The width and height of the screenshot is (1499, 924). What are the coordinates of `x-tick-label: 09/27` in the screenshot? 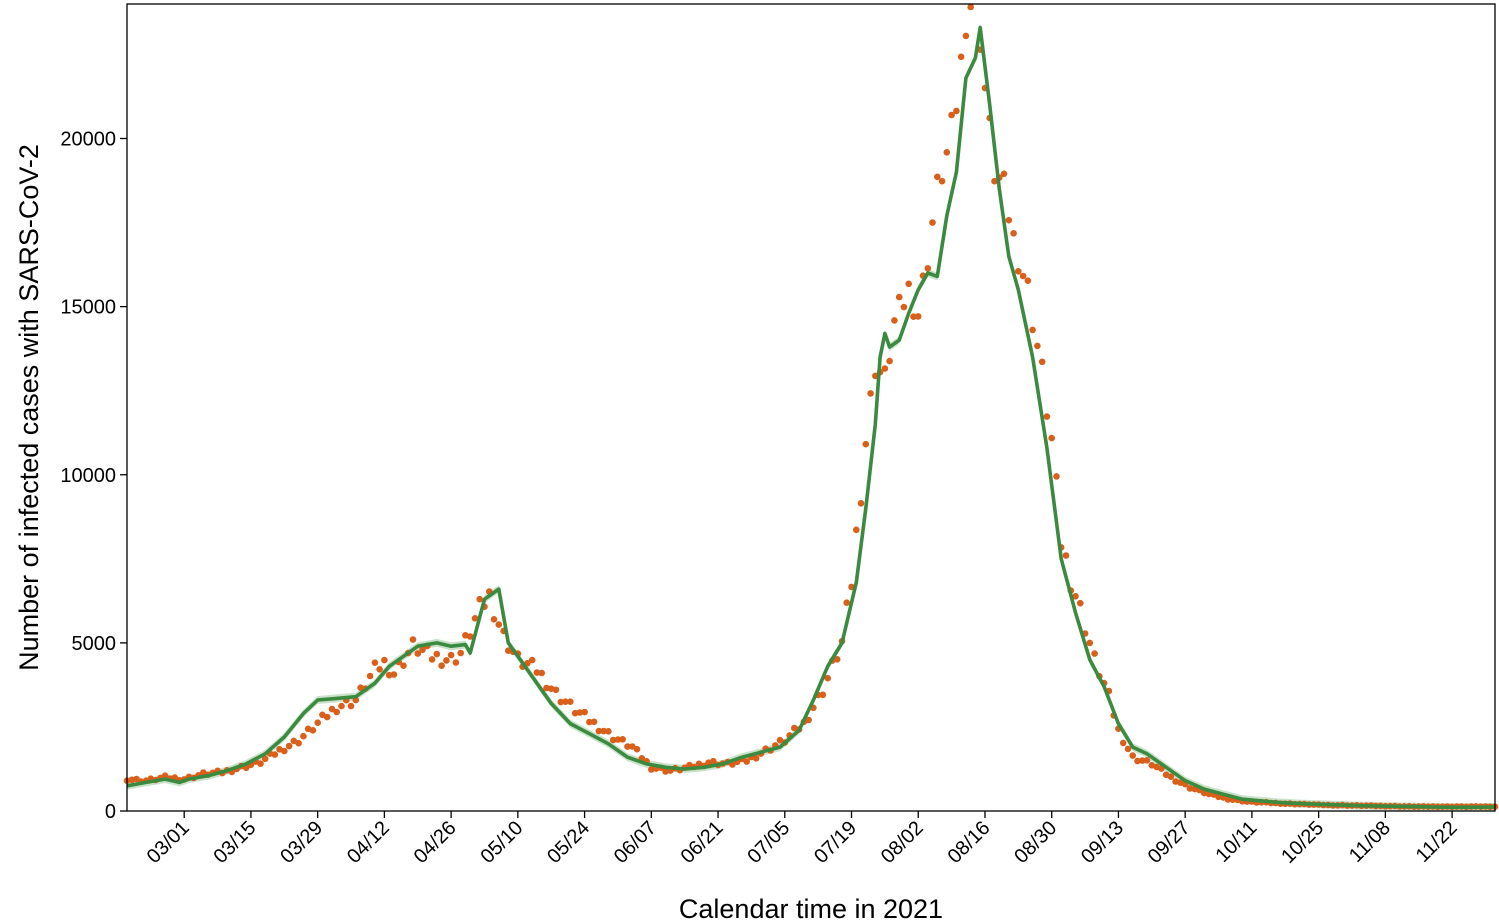 It's located at (1169, 842).